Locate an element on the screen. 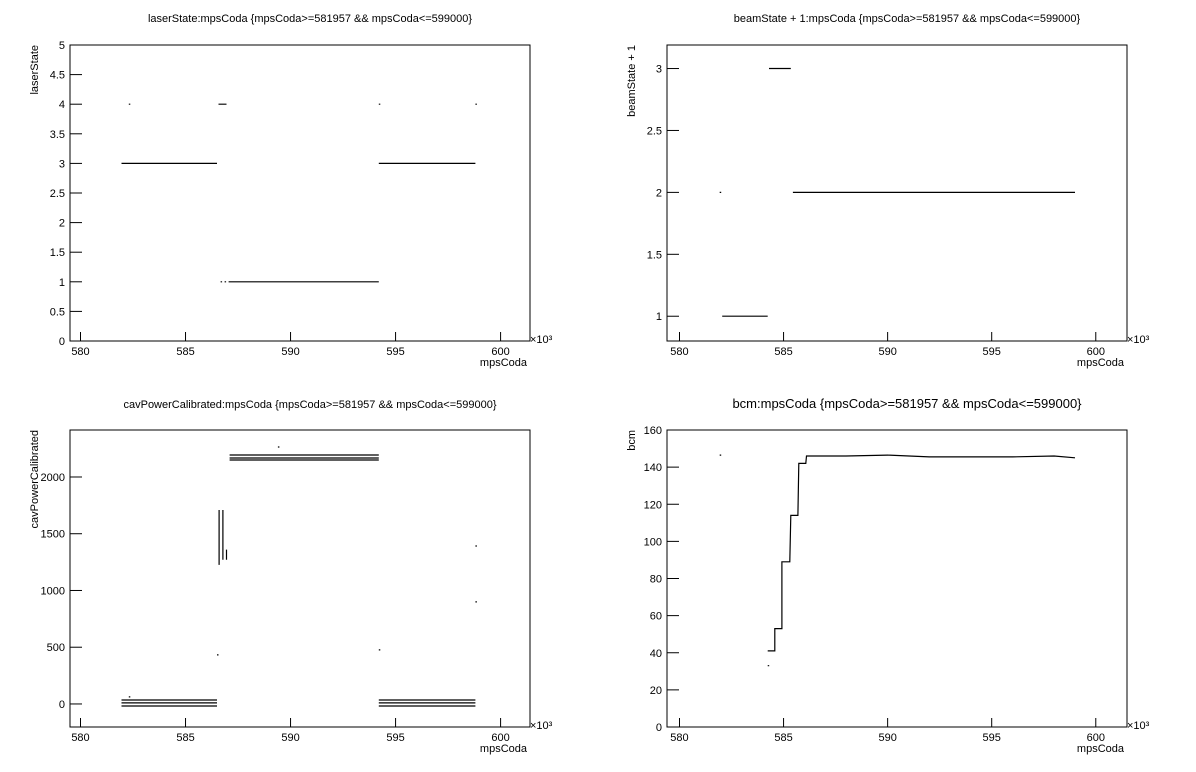 The height and width of the screenshot is (772, 1196). y-tick-label: 1000 is located at coordinates (53, 591).